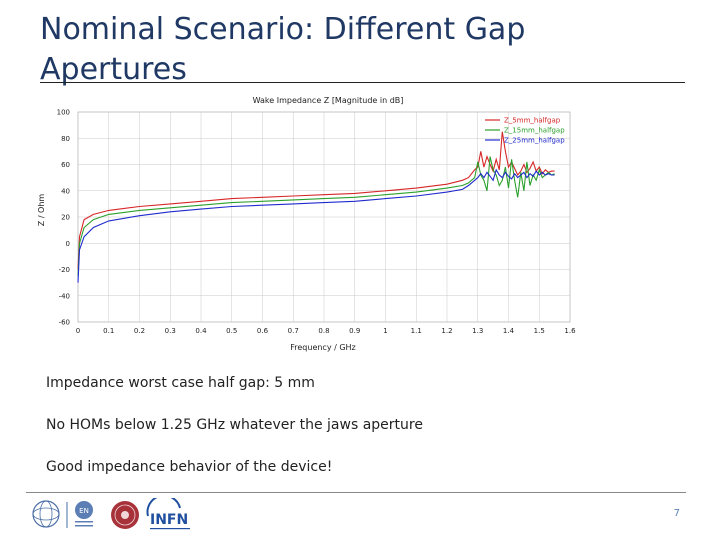 The width and height of the screenshot is (720, 540). I want to click on footer-logos: EN INFN, so click(125, 514).